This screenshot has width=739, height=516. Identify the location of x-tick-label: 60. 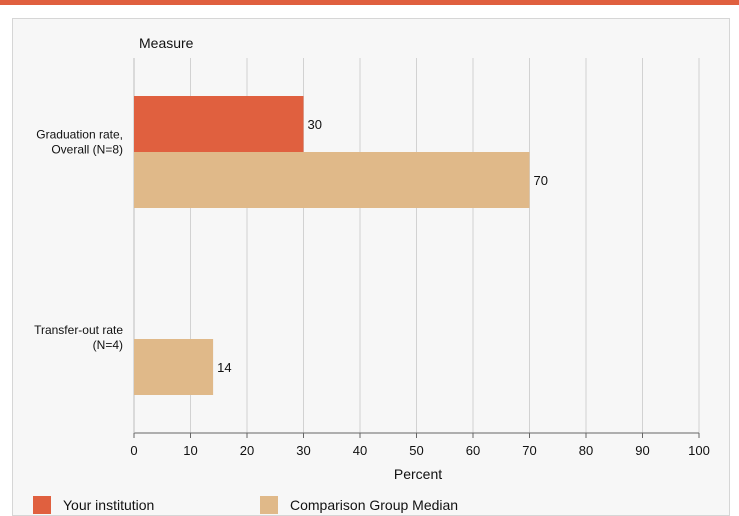
(473, 450).